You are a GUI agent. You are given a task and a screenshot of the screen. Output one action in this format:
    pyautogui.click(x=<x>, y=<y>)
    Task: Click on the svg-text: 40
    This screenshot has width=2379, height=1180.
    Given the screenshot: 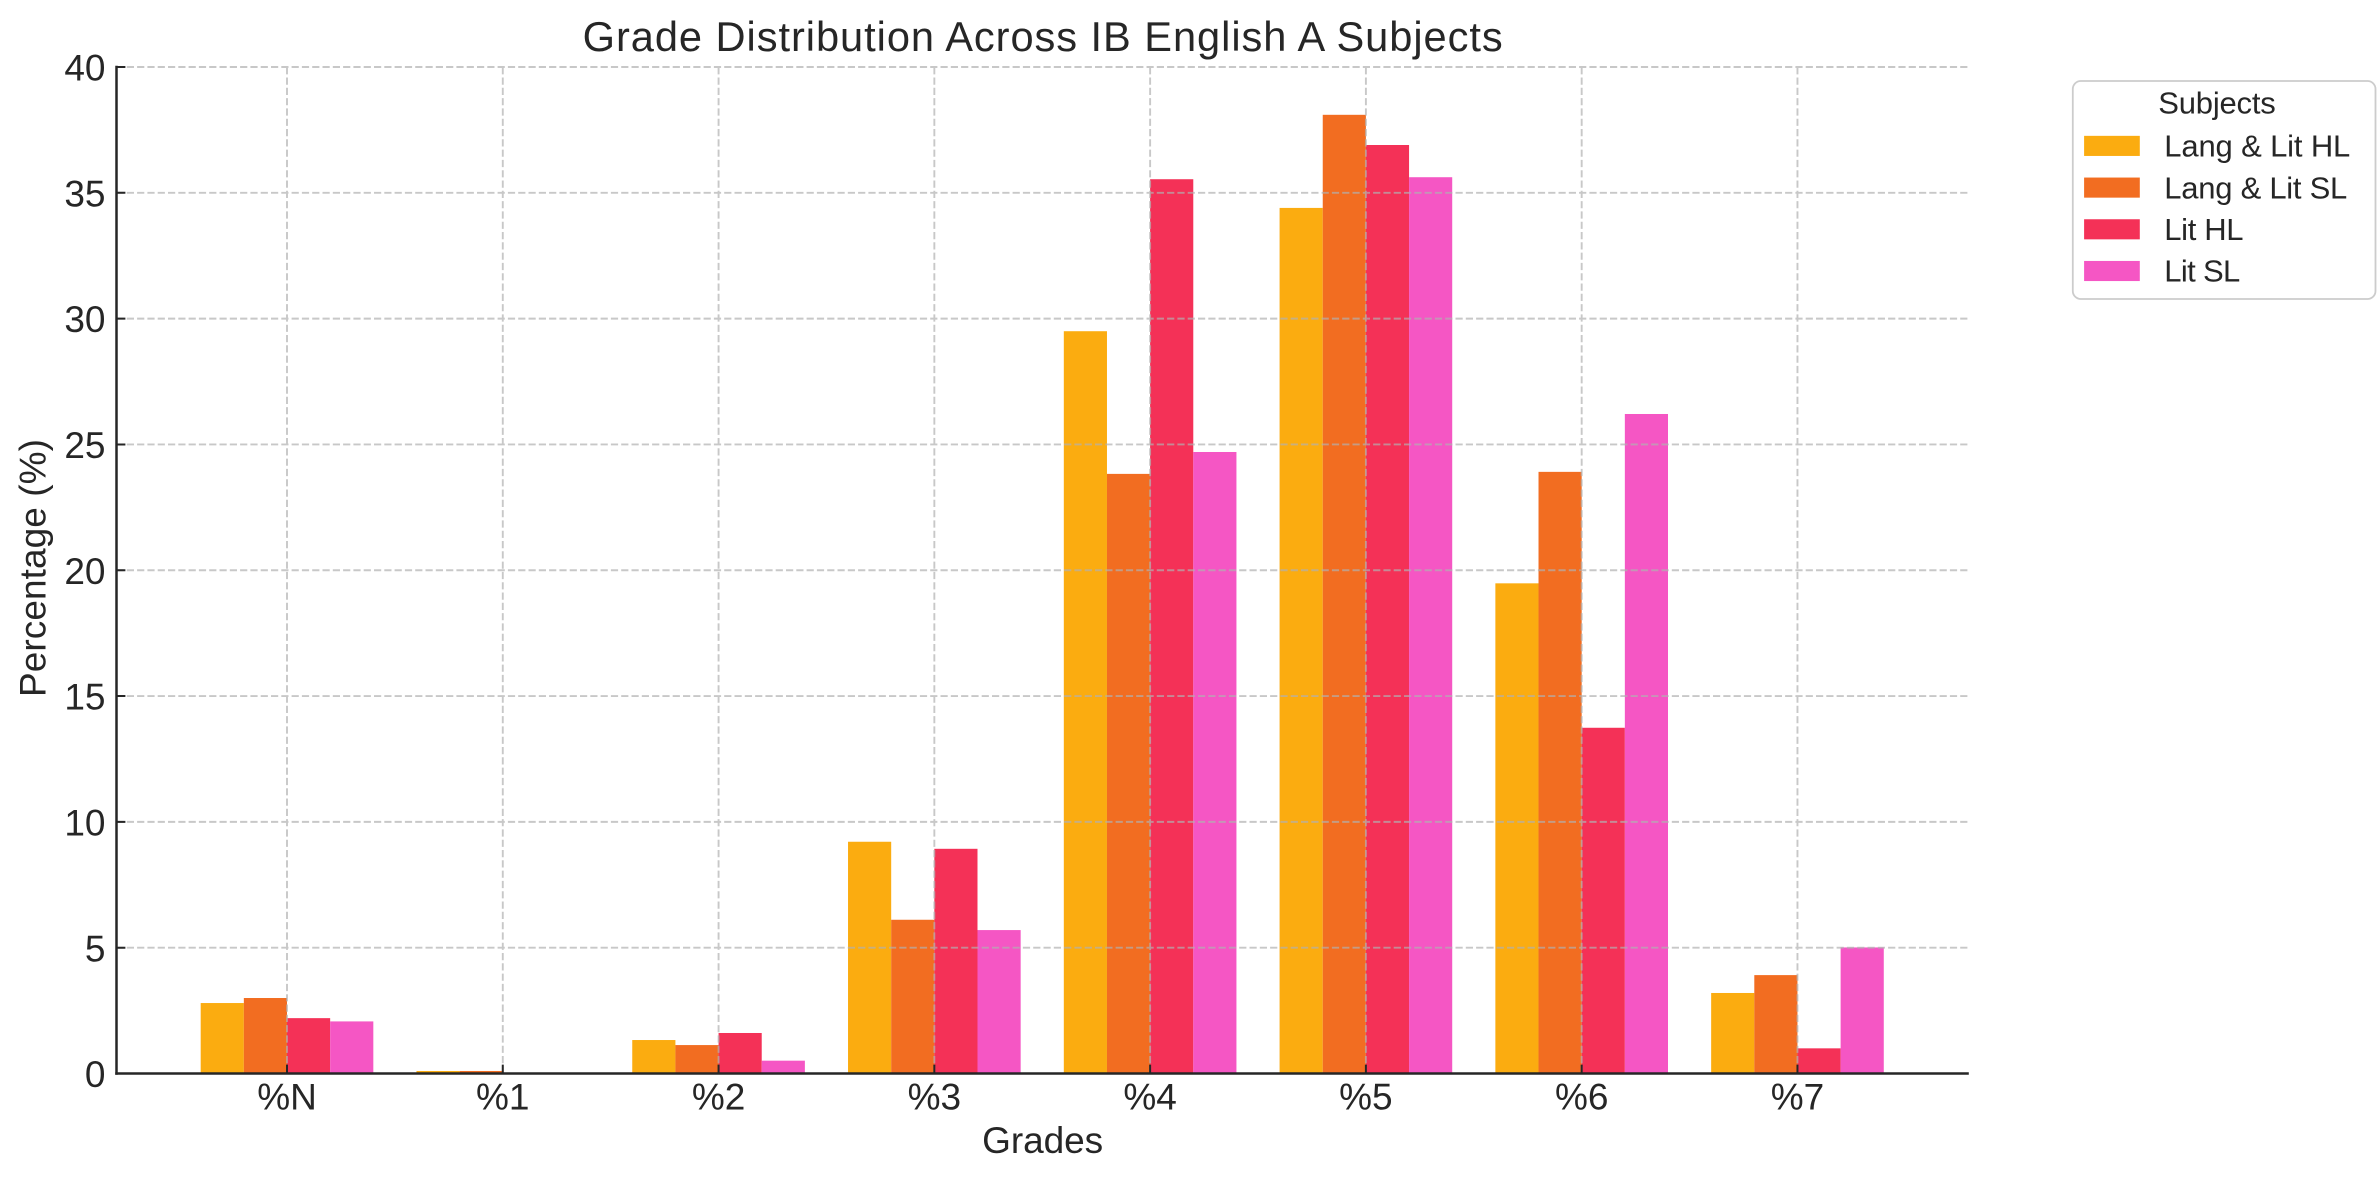 What is the action you would take?
    pyautogui.click(x=84, y=68)
    